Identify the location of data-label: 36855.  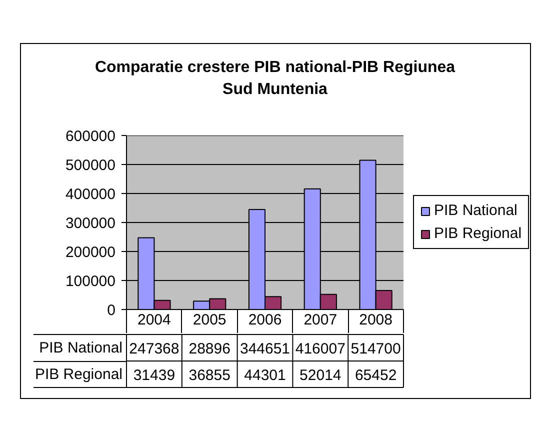
(209, 375).